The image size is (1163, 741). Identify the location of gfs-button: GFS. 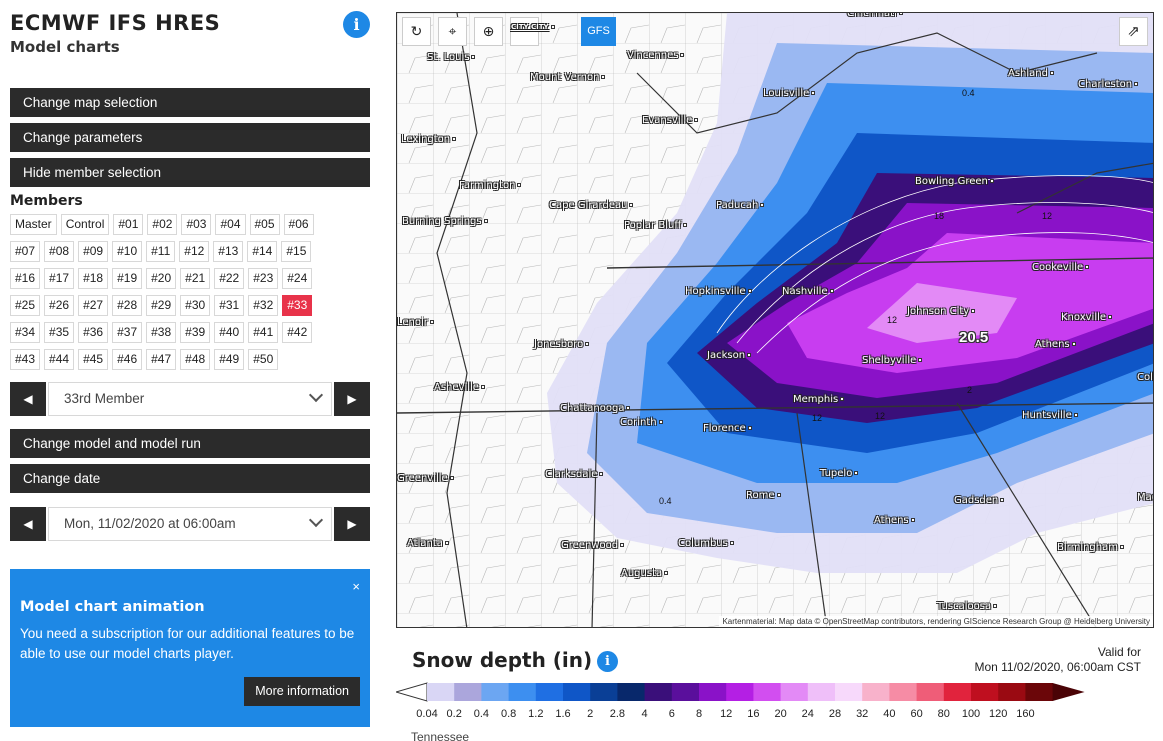
(598, 31).